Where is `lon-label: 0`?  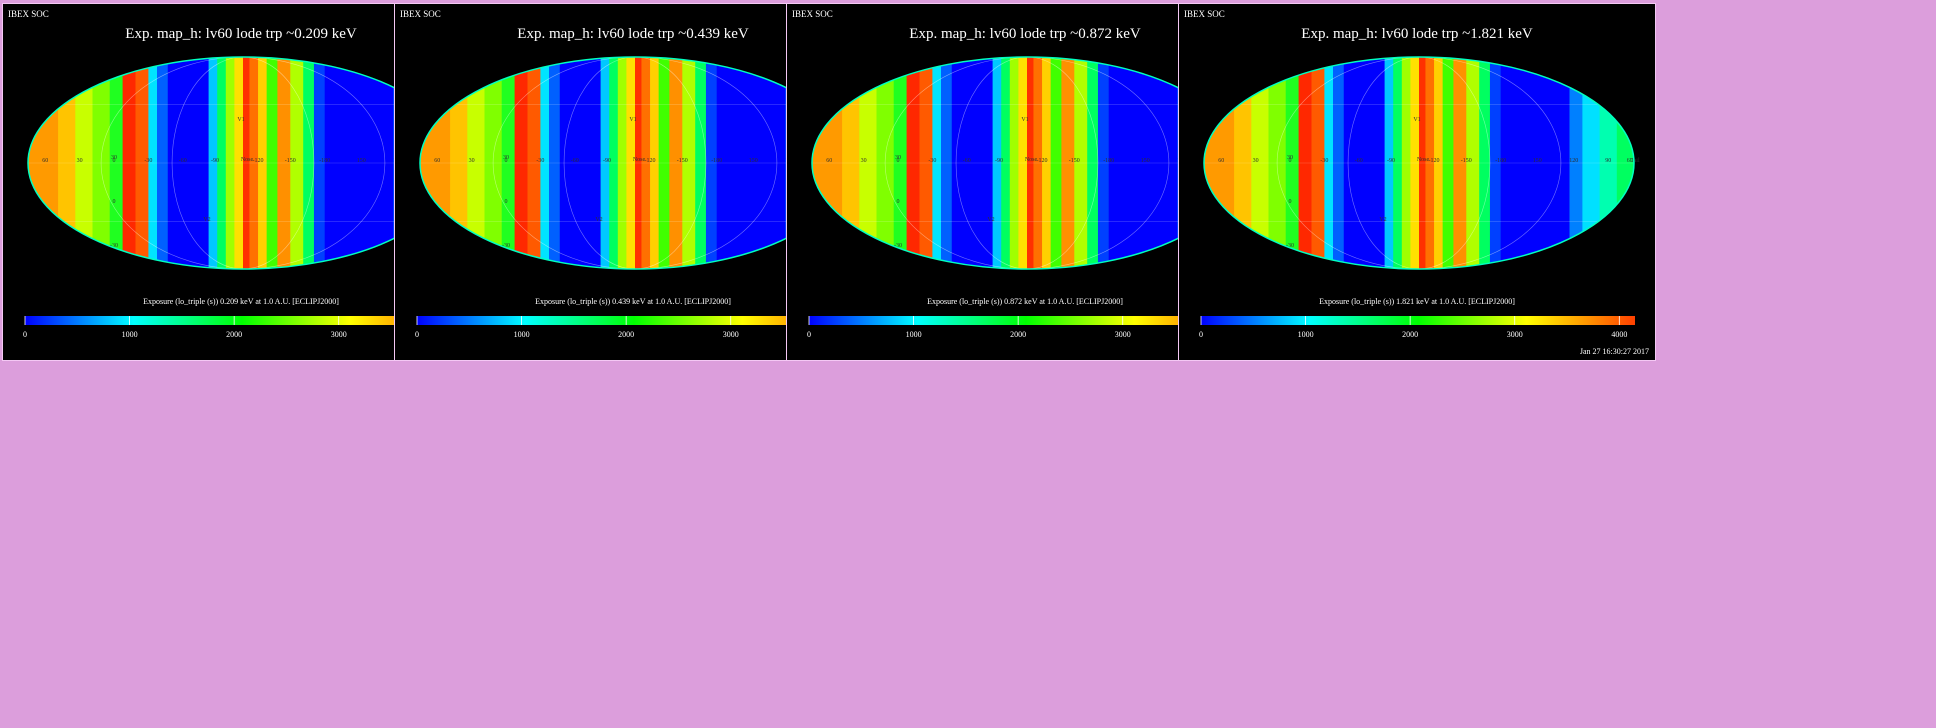 lon-label: 0 is located at coordinates (1290, 161).